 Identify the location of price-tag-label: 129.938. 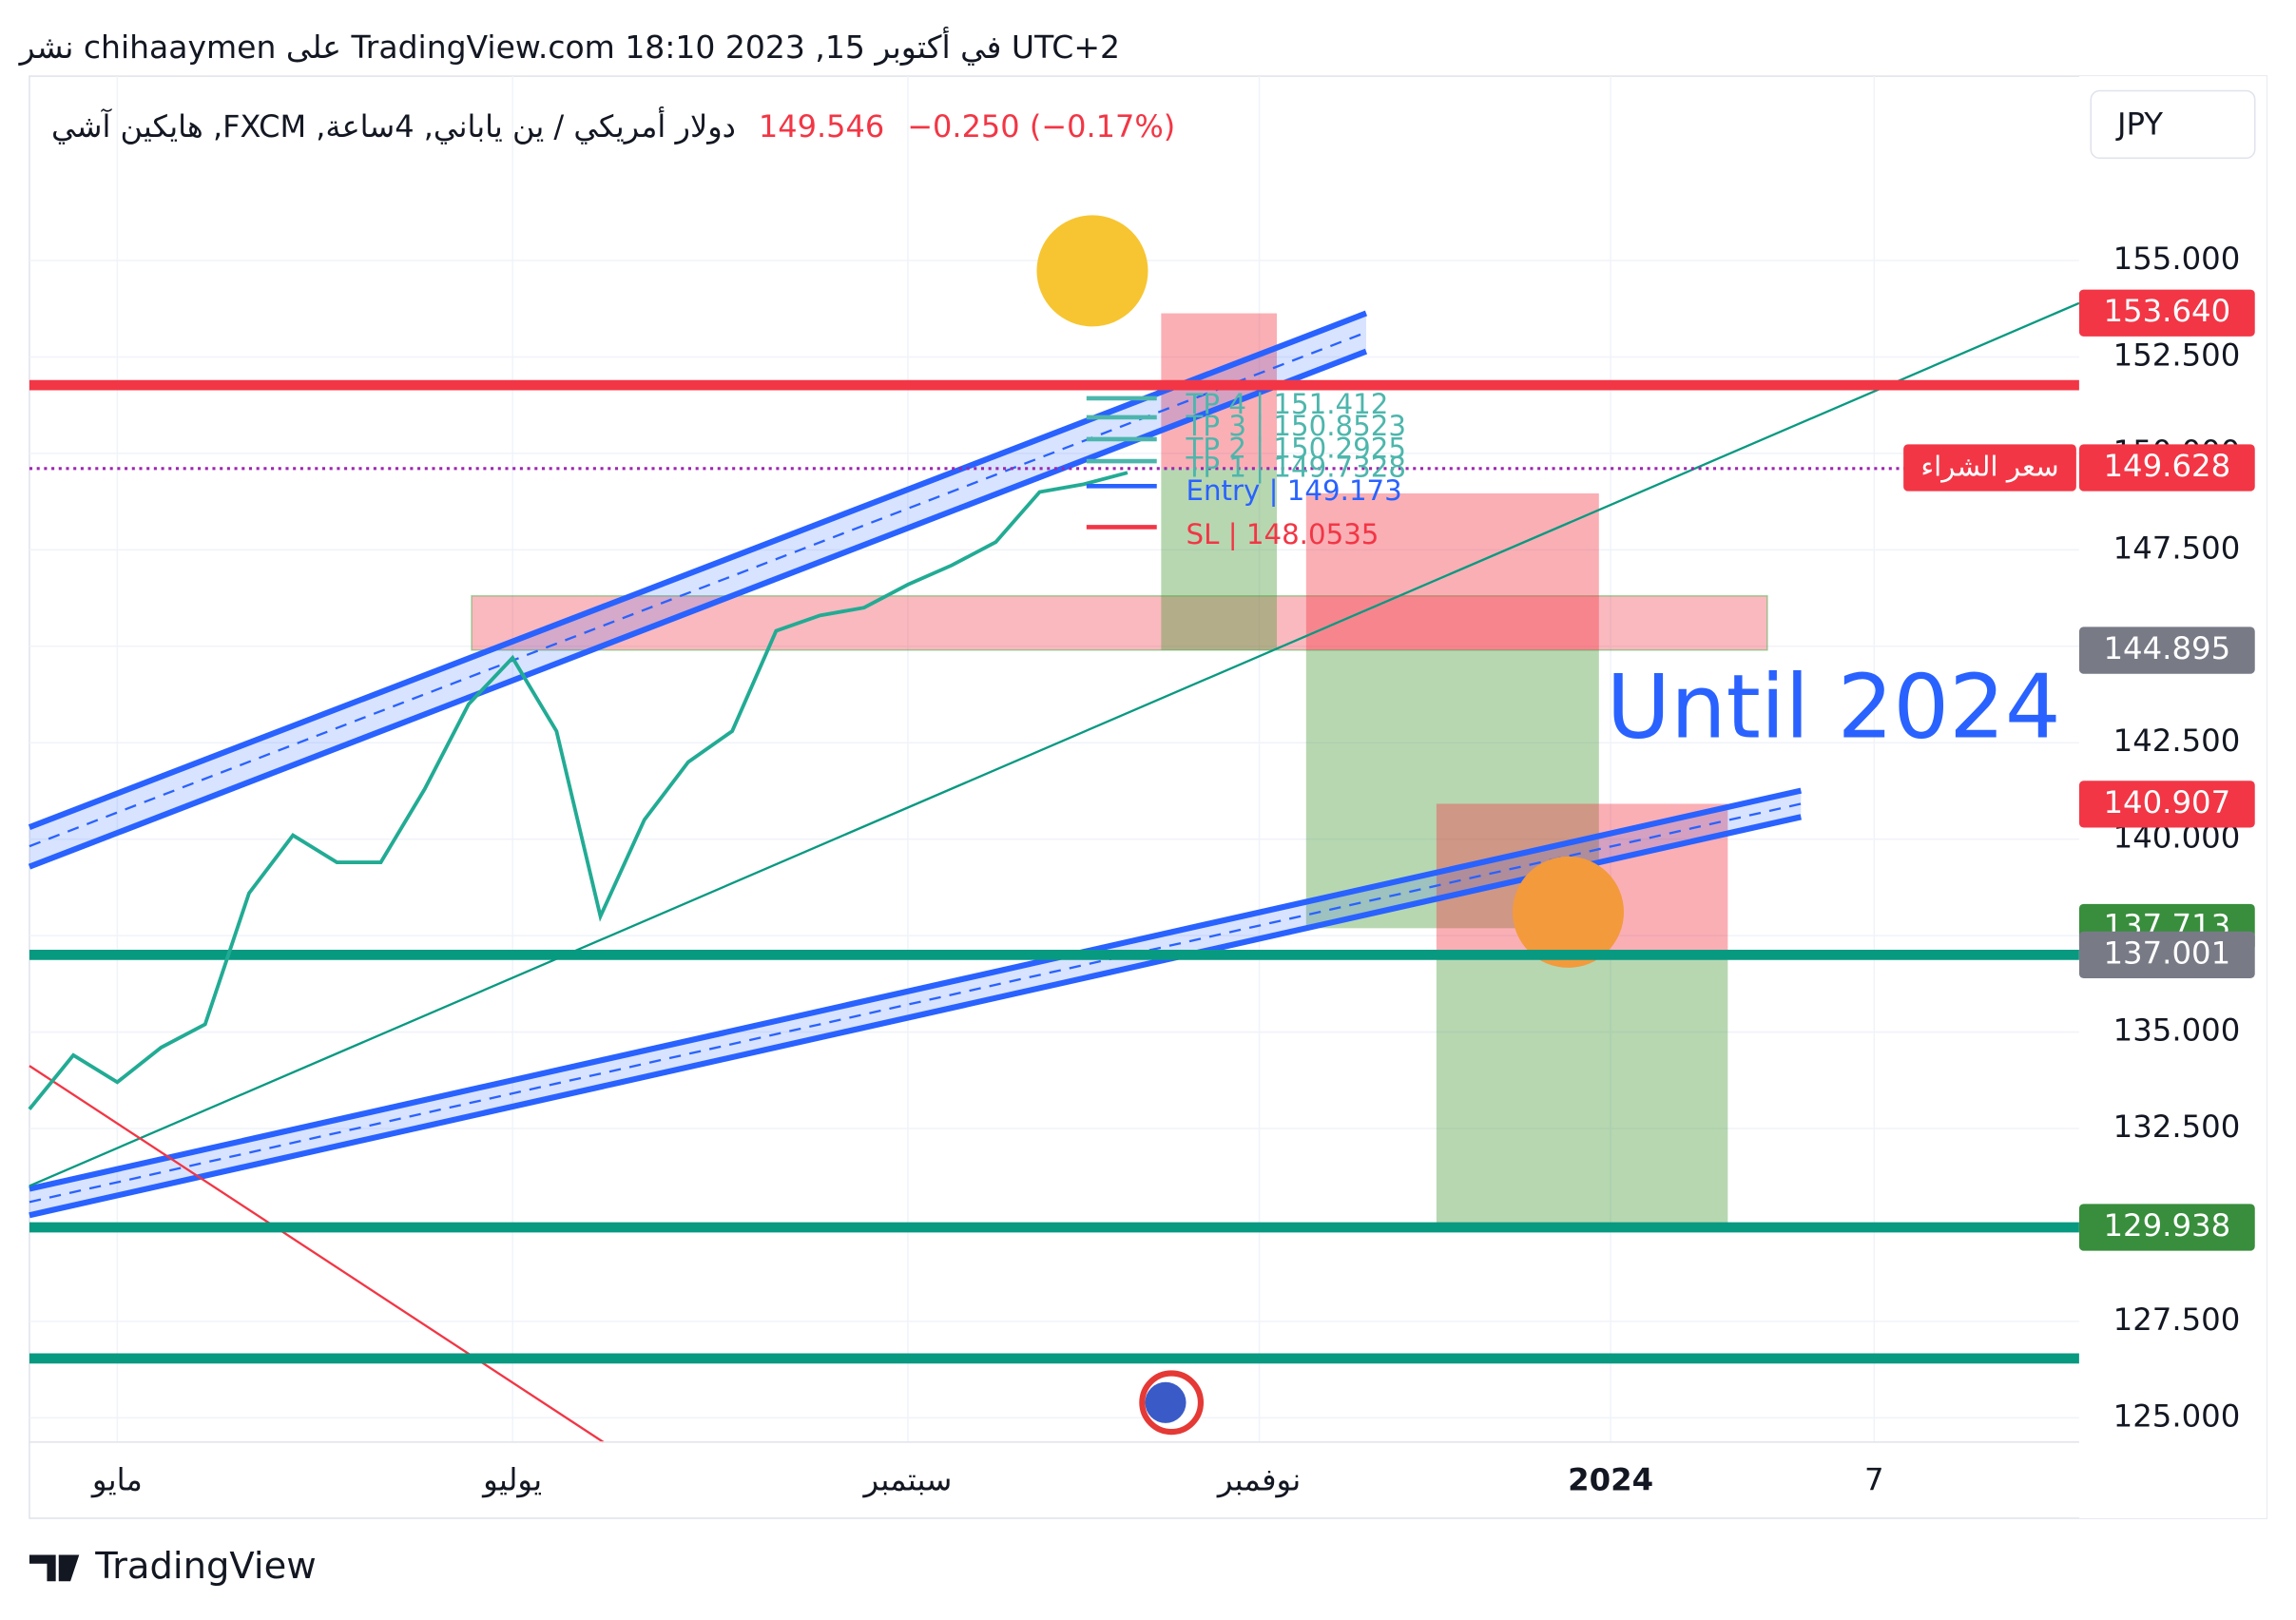
(2166, 1225).